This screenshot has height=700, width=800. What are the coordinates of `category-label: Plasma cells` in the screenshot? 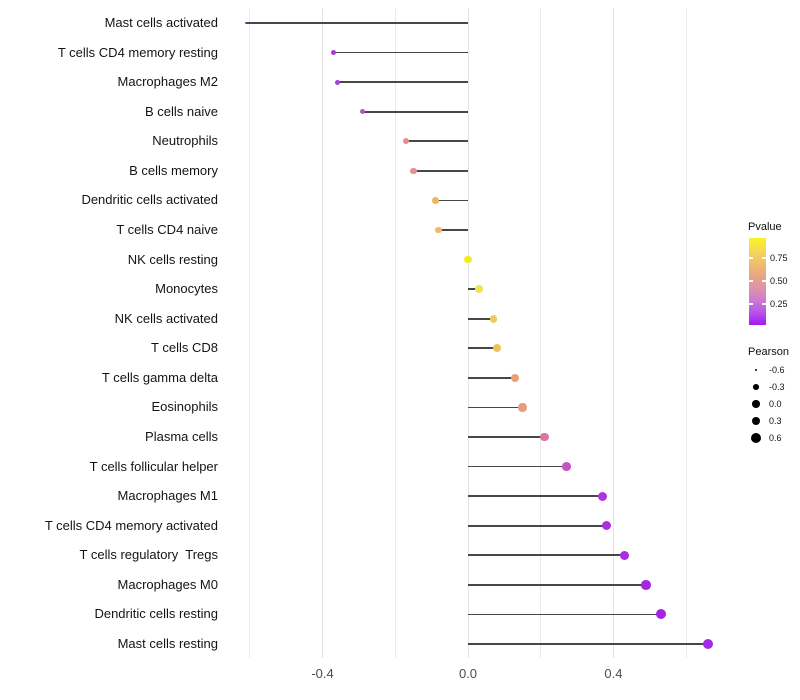 It's located at (181, 436).